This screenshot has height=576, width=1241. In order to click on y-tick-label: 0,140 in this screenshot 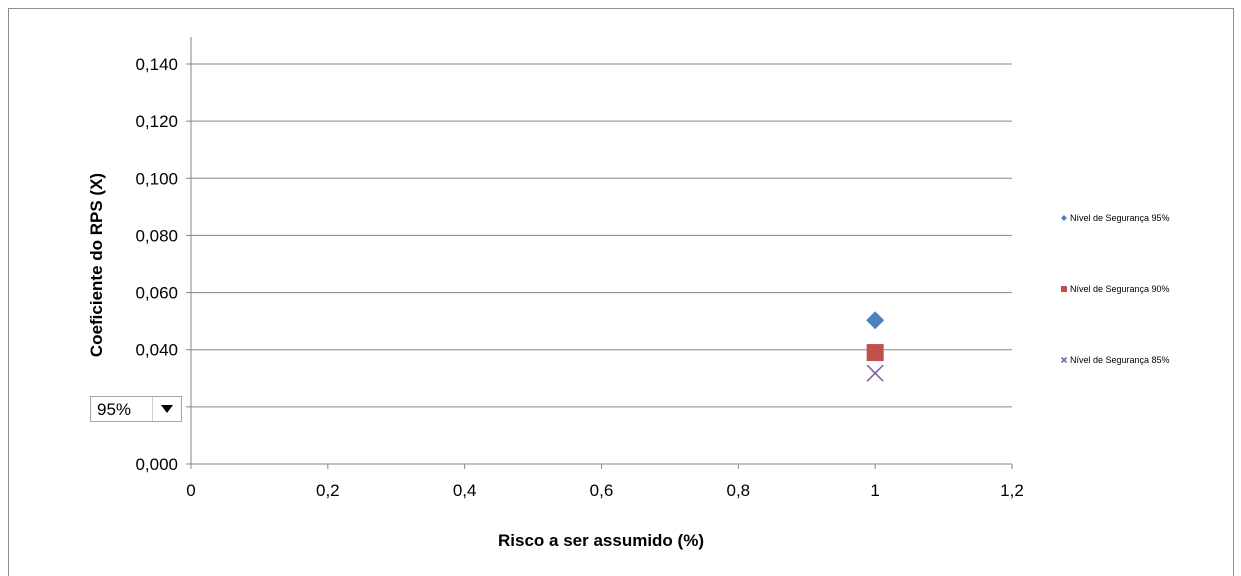, I will do `click(156, 64)`.